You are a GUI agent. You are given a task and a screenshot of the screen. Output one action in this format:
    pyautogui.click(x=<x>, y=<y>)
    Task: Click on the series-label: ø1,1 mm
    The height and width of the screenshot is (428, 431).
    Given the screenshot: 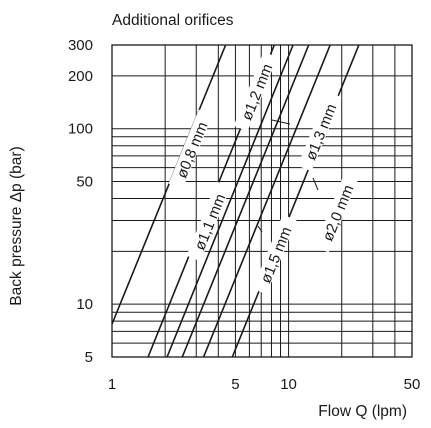 What is the action you would take?
    pyautogui.click(x=210, y=222)
    